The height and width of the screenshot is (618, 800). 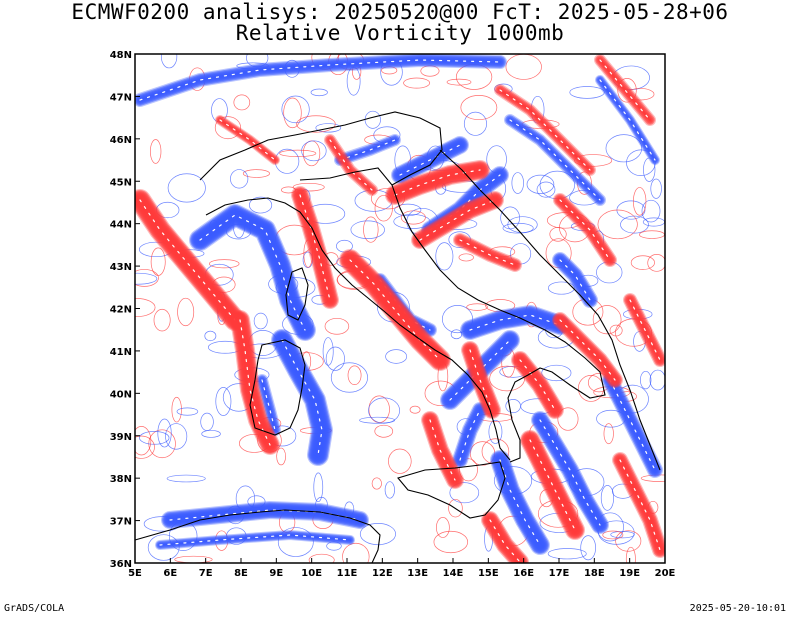 What do you see at coordinates (453, 573) in the screenshot?
I see `lon-tick-label: 14E` at bounding box center [453, 573].